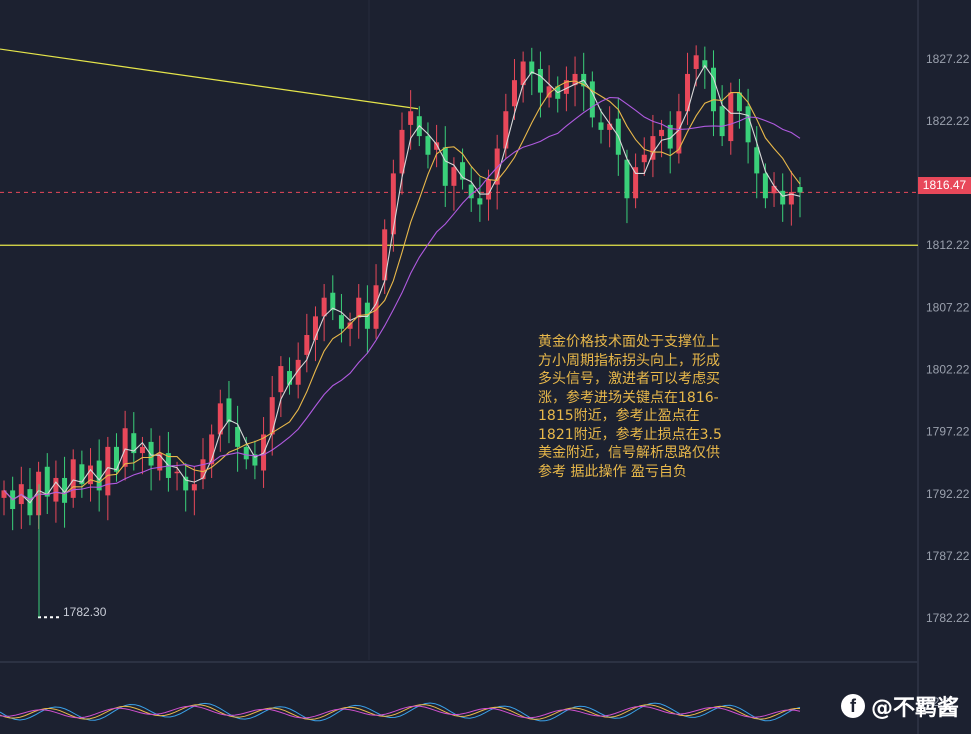 This screenshot has width=971, height=734. Describe the element at coordinates (948, 432) in the screenshot. I see `y-axis-tick-label: 1797.22` at that location.